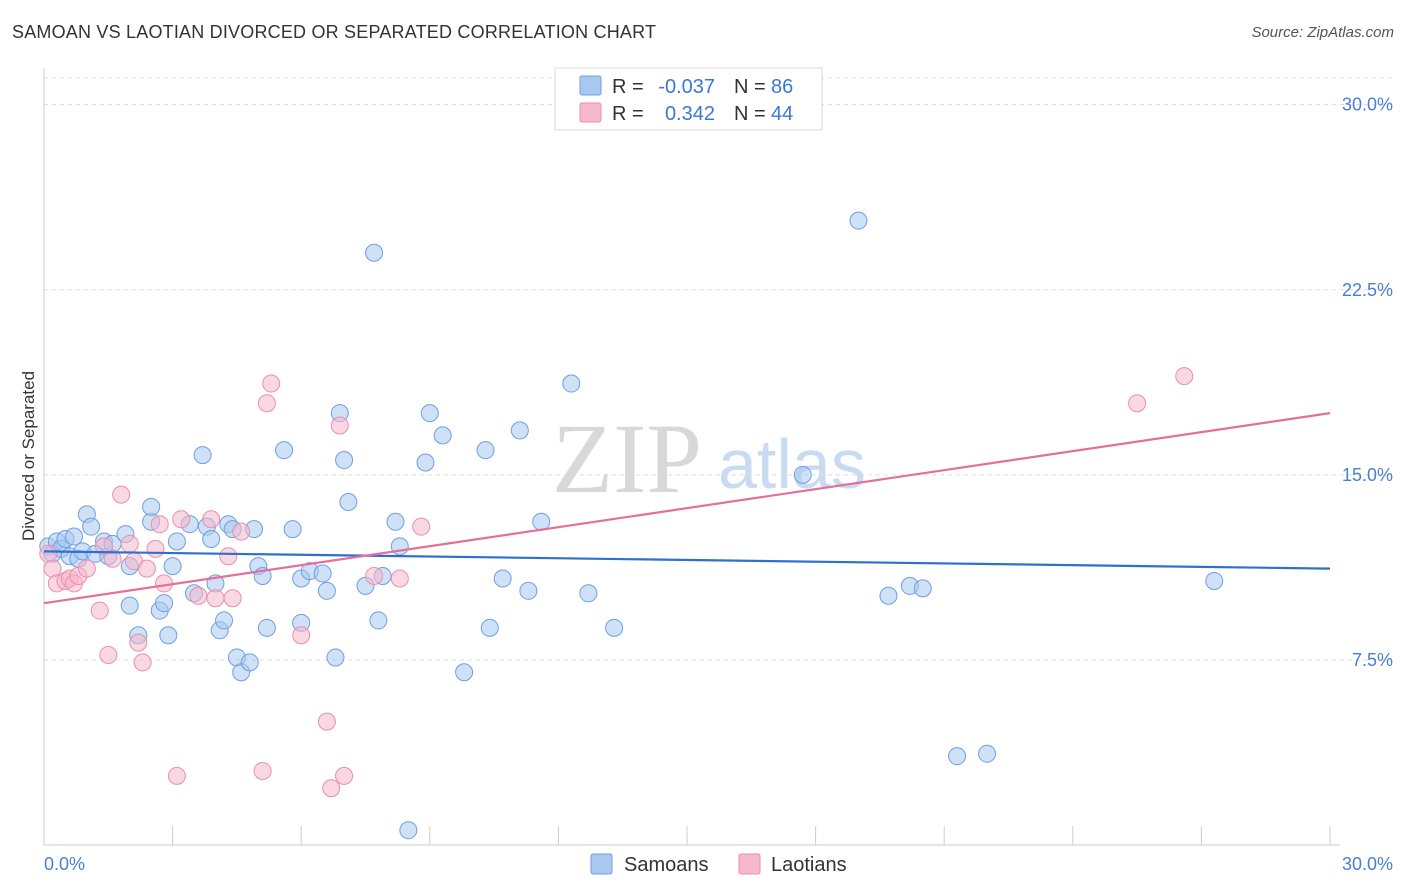  What do you see at coordinates (751, 835) in the screenshot?
I see `x-tick-marks` at bounding box center [751, 835].